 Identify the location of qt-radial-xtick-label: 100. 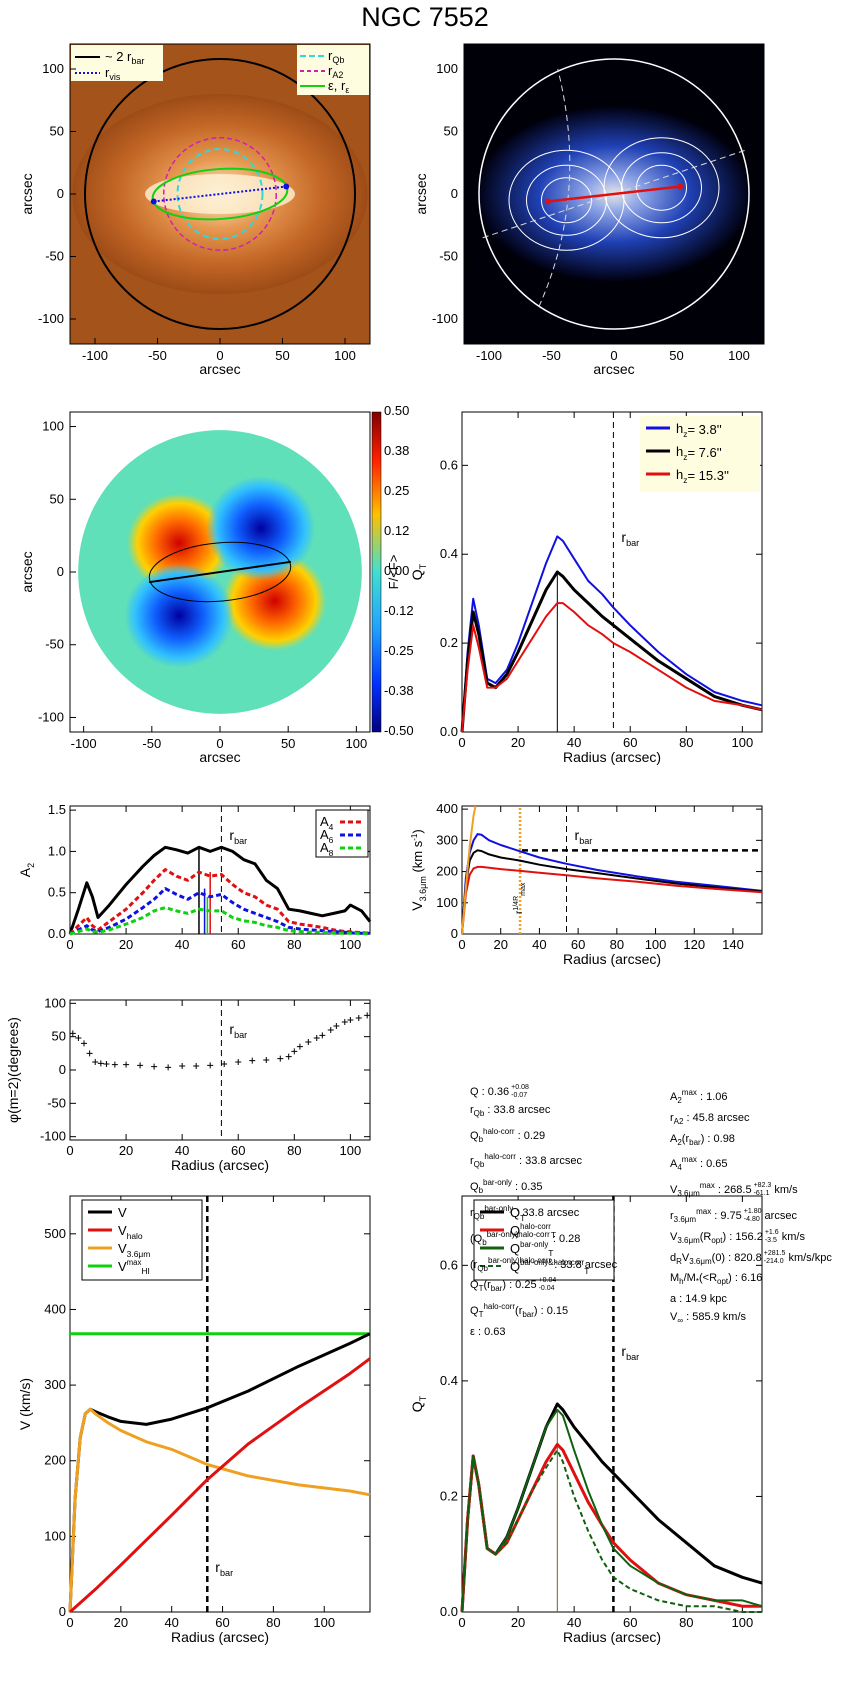
(743, 742).